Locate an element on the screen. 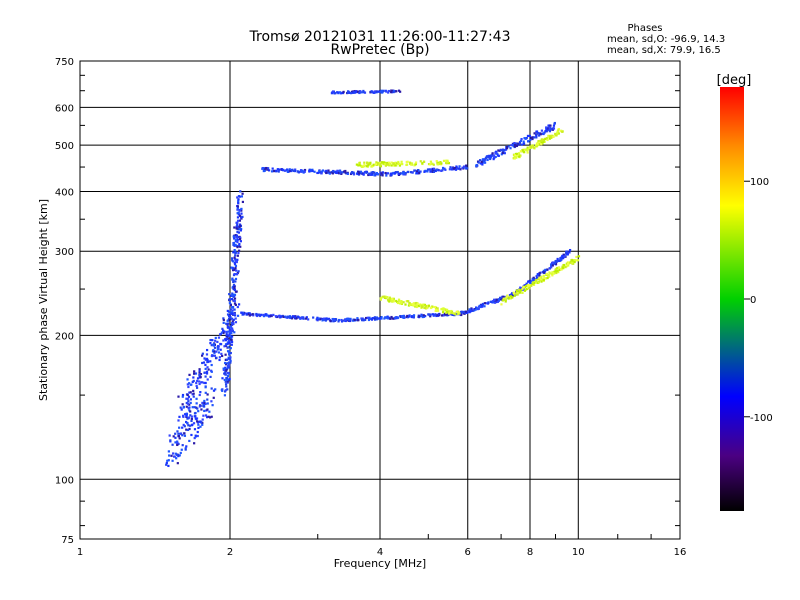  x-tick-label: 16 is located at coordinates (680, 552).